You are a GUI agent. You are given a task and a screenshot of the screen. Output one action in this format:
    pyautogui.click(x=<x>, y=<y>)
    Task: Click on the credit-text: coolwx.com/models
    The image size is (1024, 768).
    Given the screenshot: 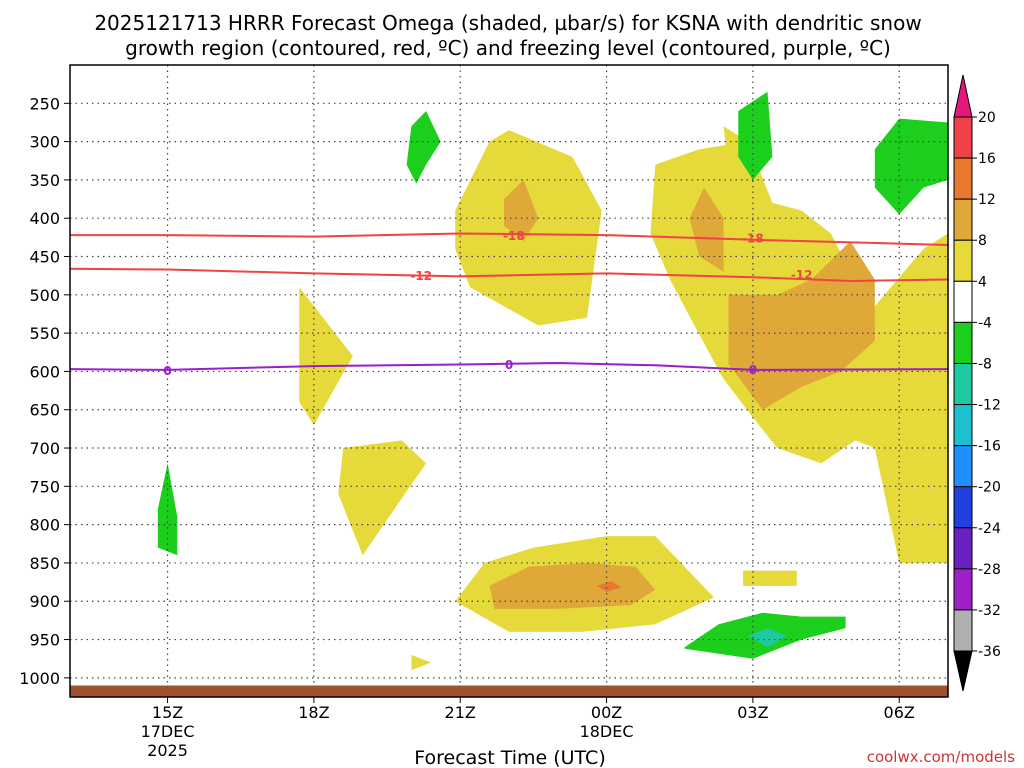 What is the action you would take?
    pyautogui.click(x=941, y=757)
    